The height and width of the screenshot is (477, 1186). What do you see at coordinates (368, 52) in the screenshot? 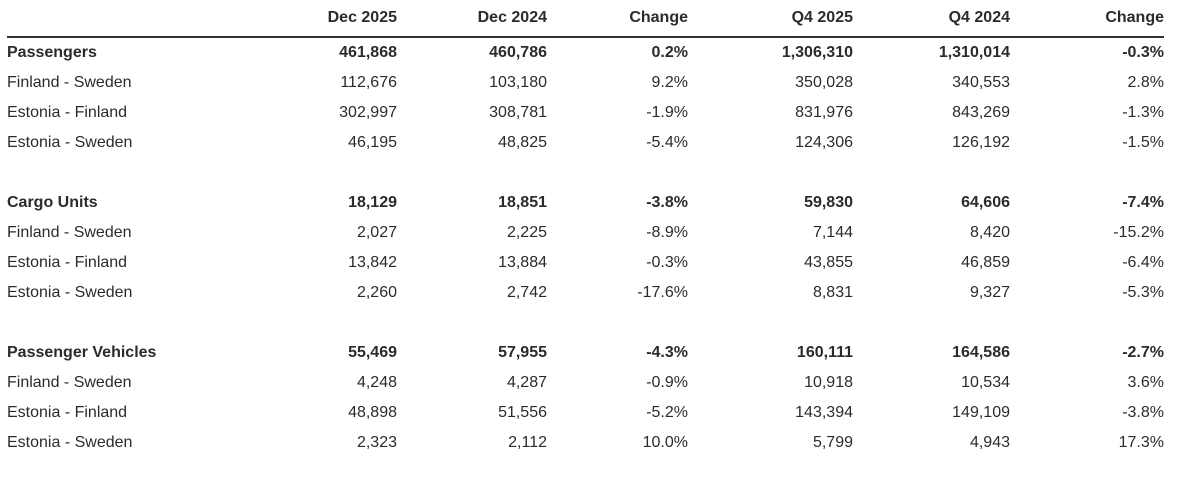
I see `value-cell: 461,868` at bounding box center [368, 52].